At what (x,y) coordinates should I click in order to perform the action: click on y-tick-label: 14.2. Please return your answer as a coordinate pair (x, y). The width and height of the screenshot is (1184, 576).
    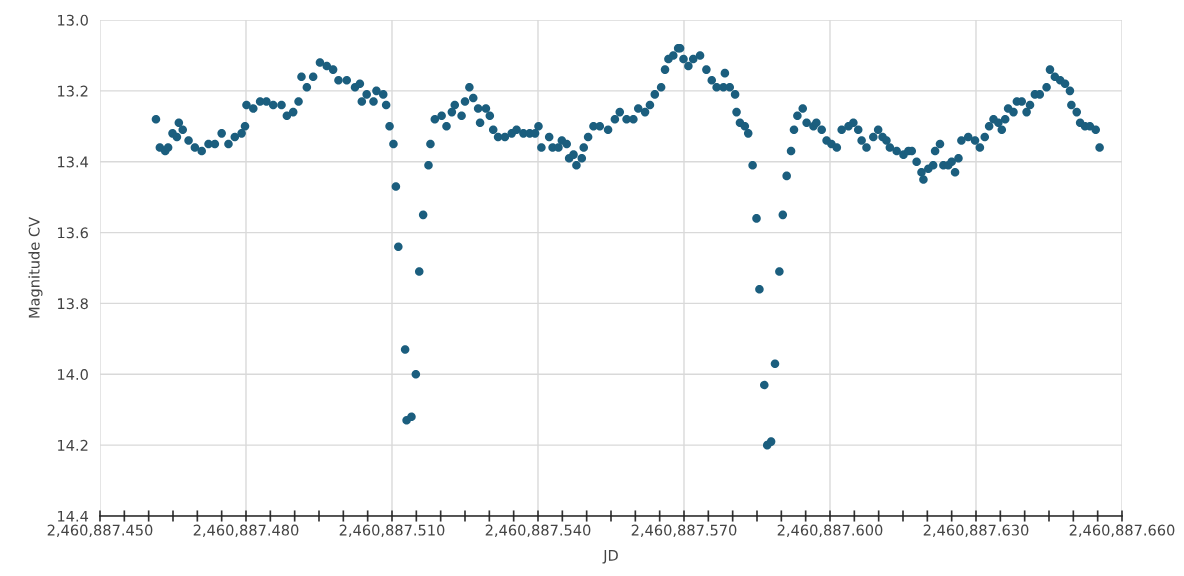
    Looking at the image, I should click on (73, 445).